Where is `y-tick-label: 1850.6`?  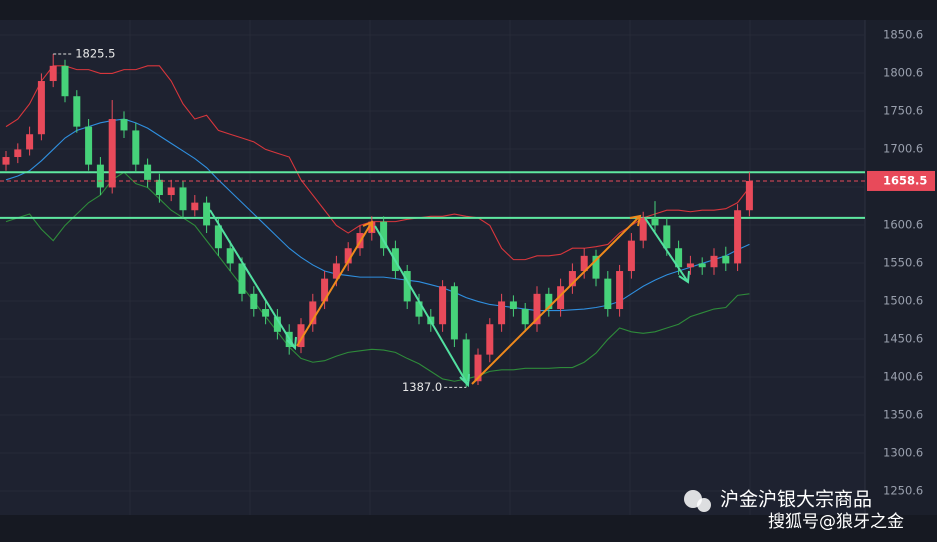 y-tick-label: 1850.6 is located at coordinates (903, 34).